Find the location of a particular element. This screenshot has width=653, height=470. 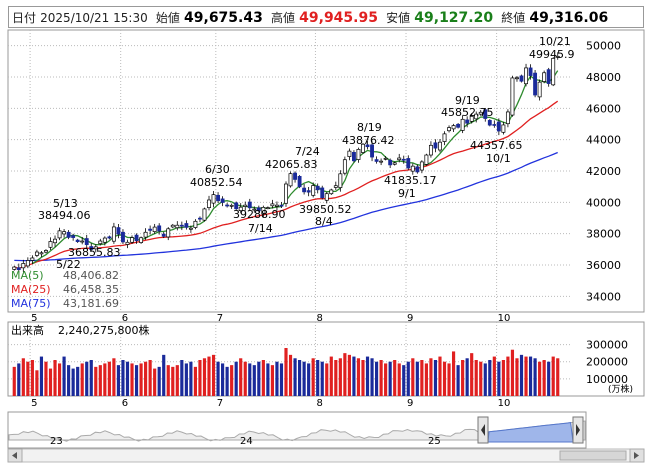

close-value: 49,316.06 is located at coordinates (569, 18).